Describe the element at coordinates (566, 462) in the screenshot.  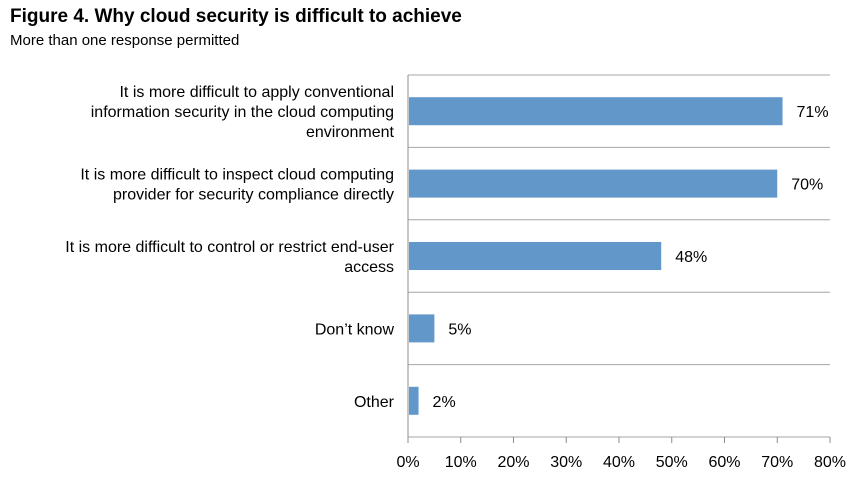
I see `x-tick-label: 30%` at that location.